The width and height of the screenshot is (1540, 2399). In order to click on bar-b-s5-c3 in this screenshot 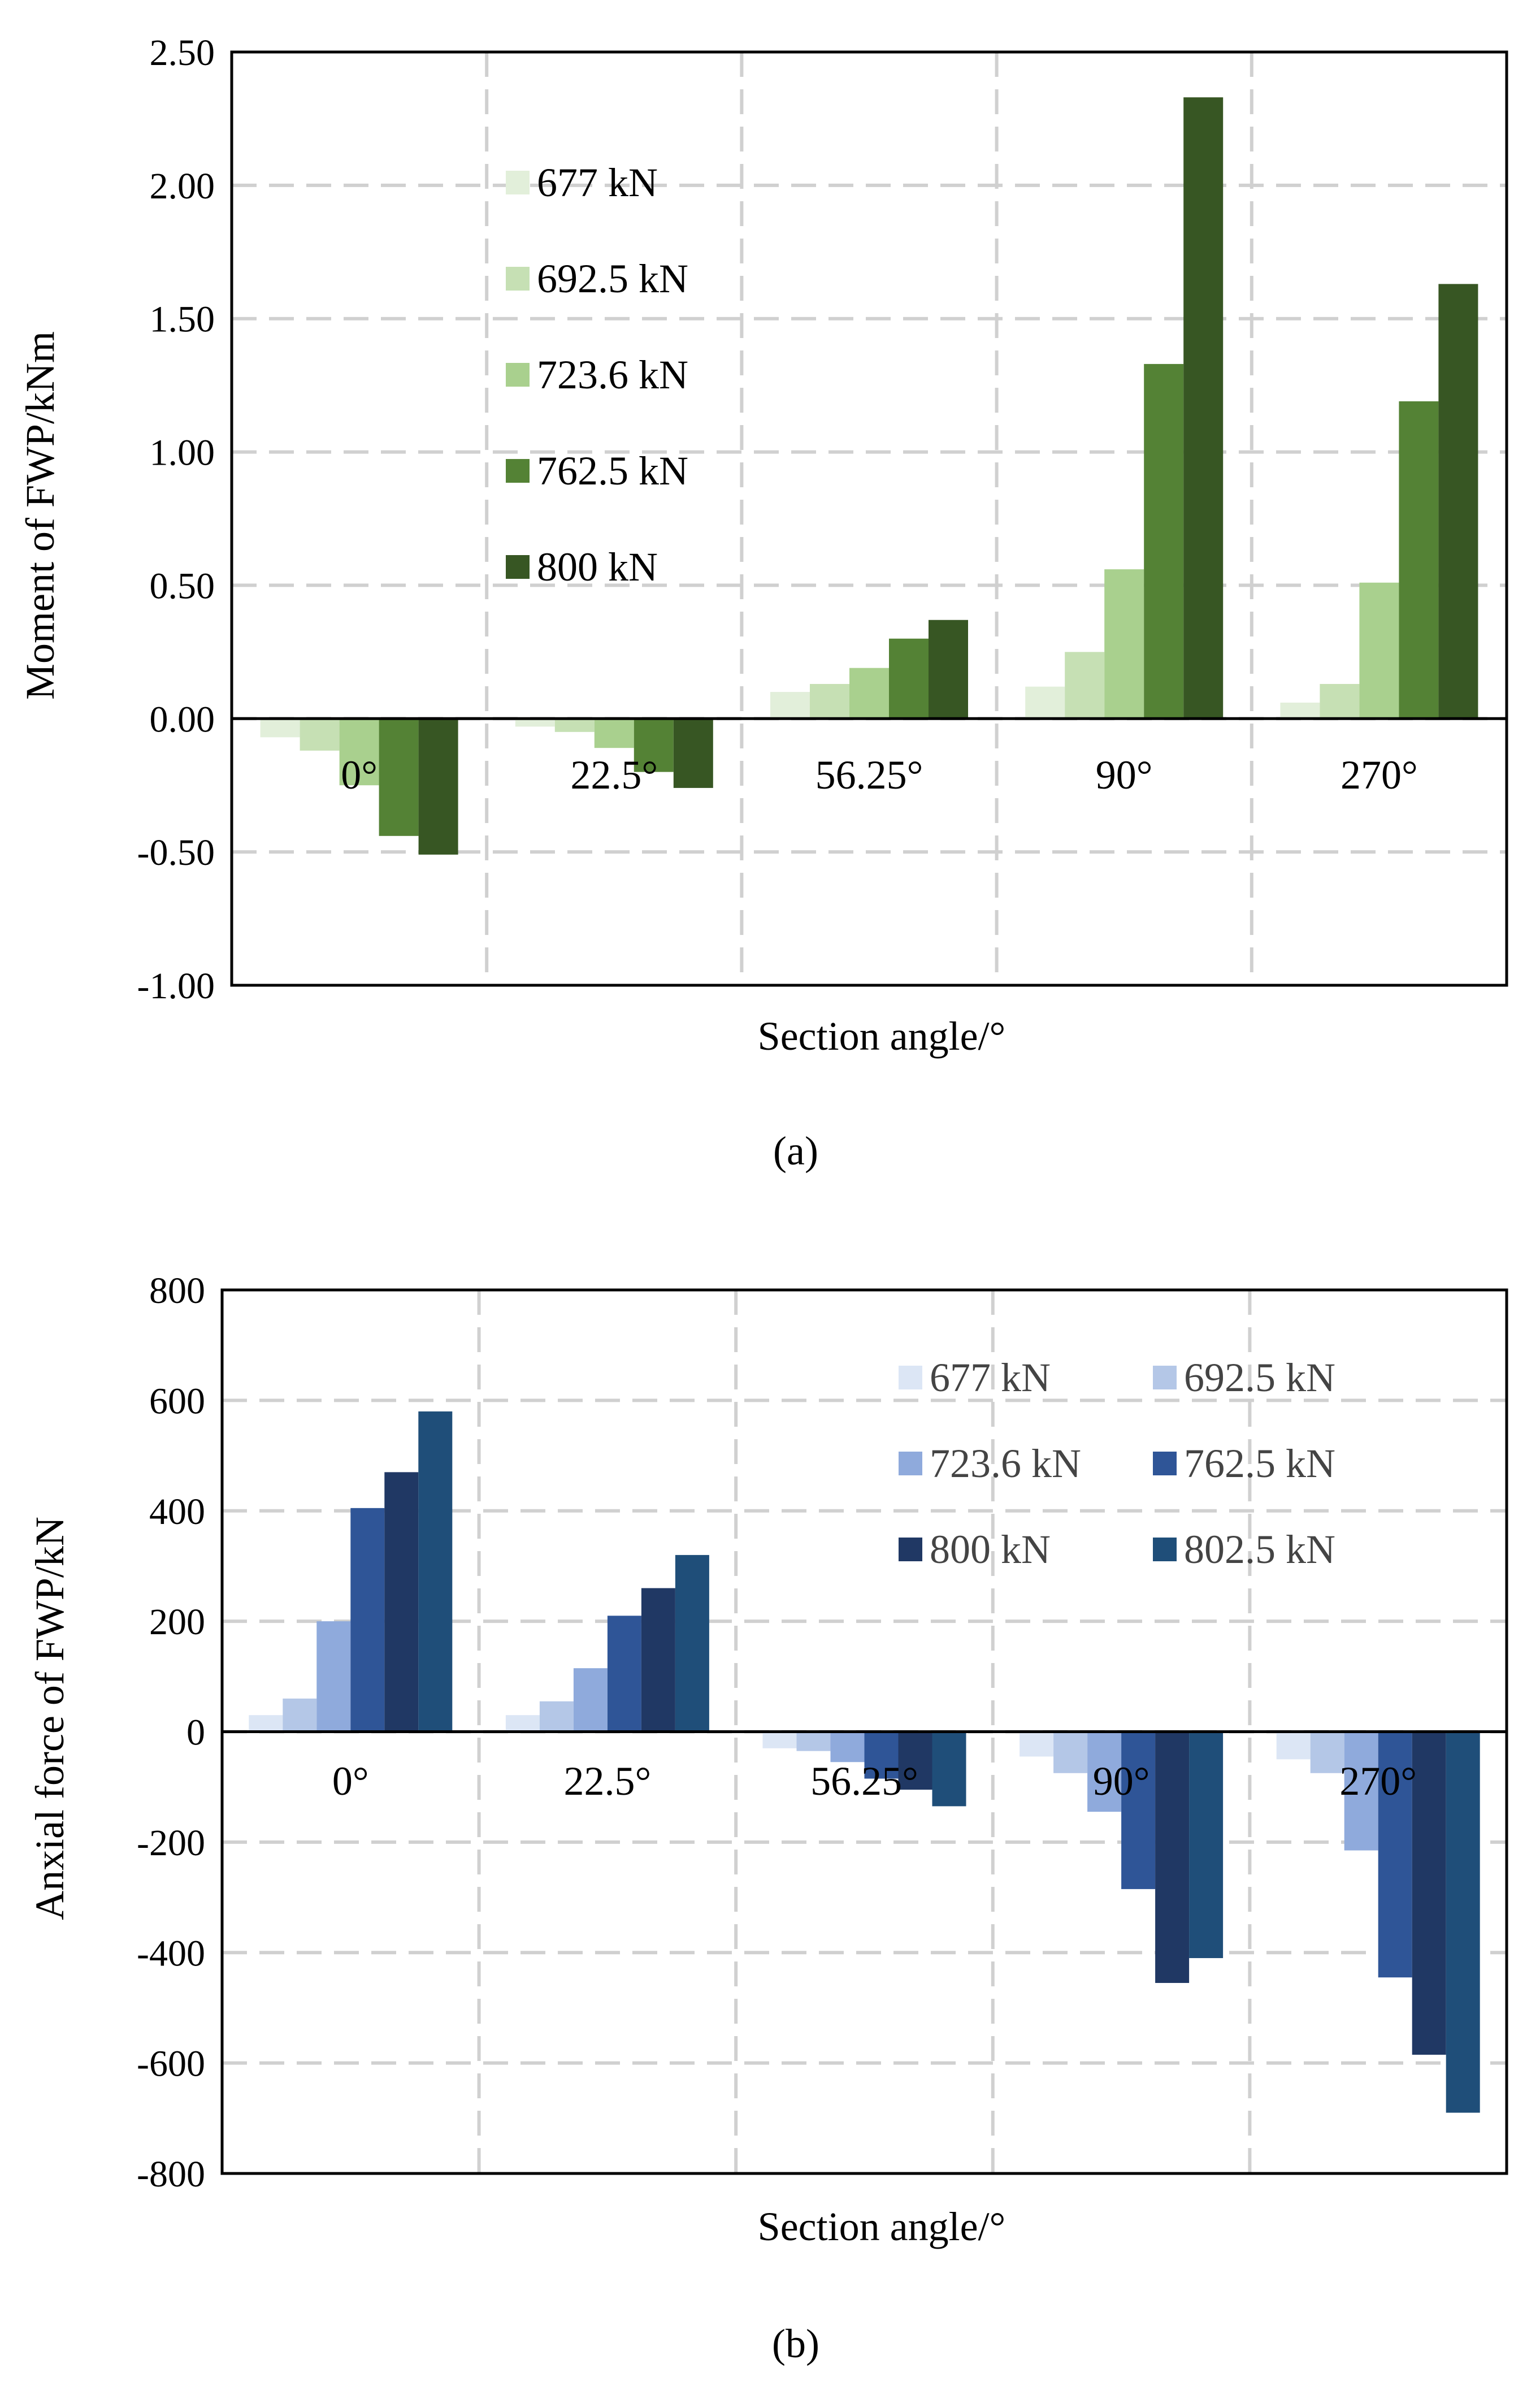, I will do `click(1207, 1845)`.